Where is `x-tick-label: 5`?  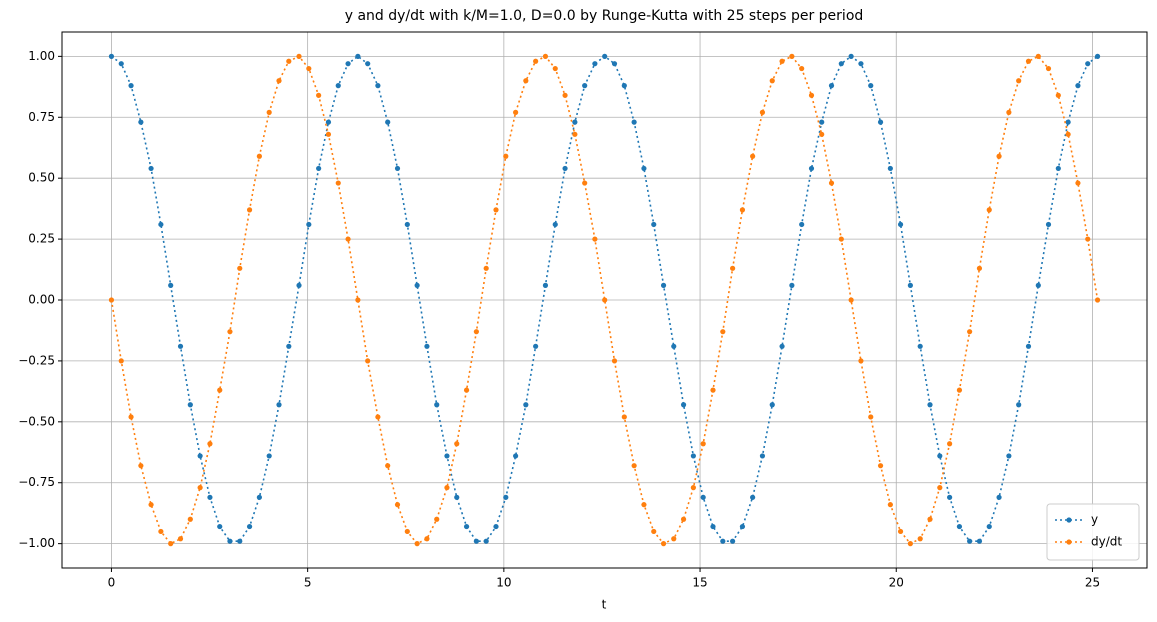 x-tick-label: 5 is located at coordinates (308, 583).